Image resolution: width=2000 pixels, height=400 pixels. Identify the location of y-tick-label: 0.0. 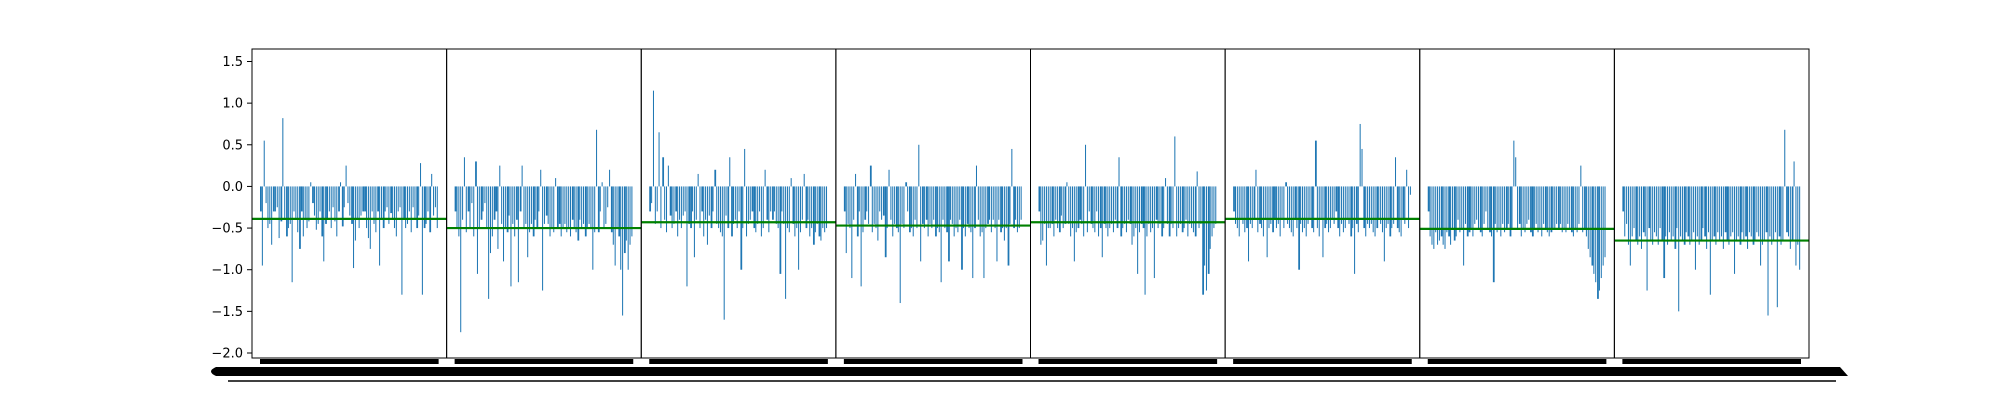
(232, 187).